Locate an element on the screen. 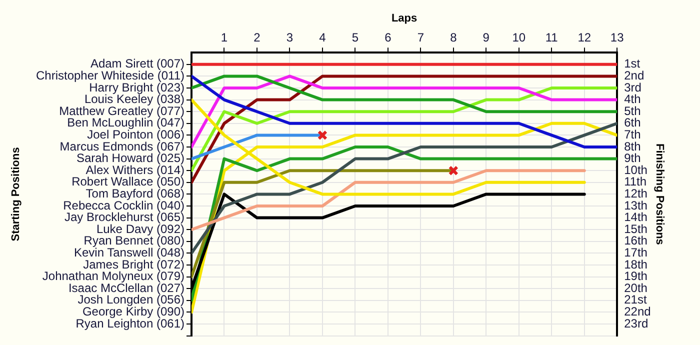 This screenshot has width=700, height=345. y2-tick-label: 9th is located at coordinates (632, 158).